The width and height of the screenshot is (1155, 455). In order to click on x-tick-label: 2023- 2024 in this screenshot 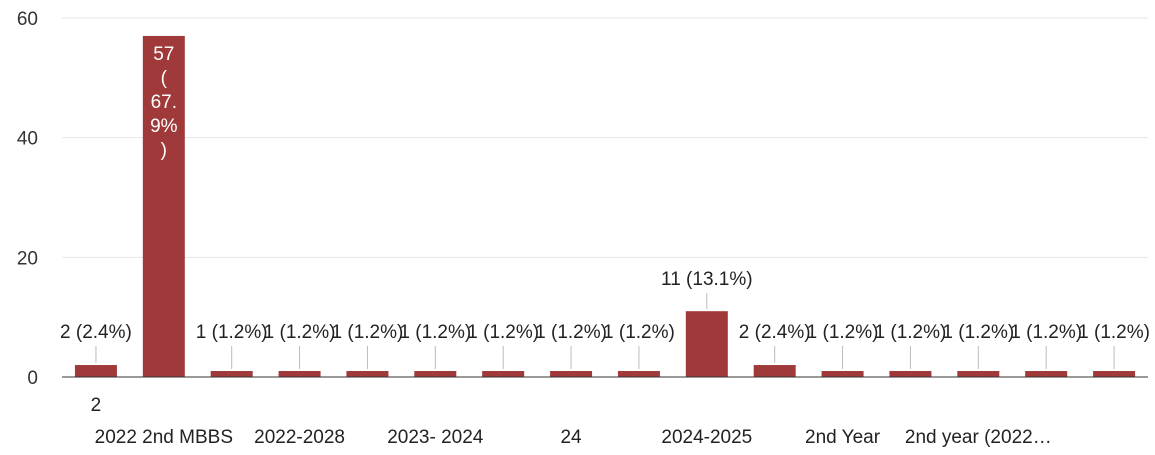, I will do `click(435, 437)`.